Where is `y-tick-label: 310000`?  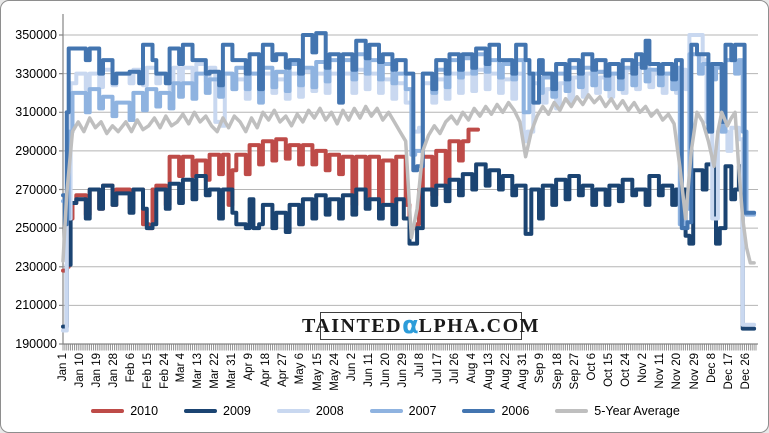 y-tick-label: 310000 is located at coordinates (36, 112).